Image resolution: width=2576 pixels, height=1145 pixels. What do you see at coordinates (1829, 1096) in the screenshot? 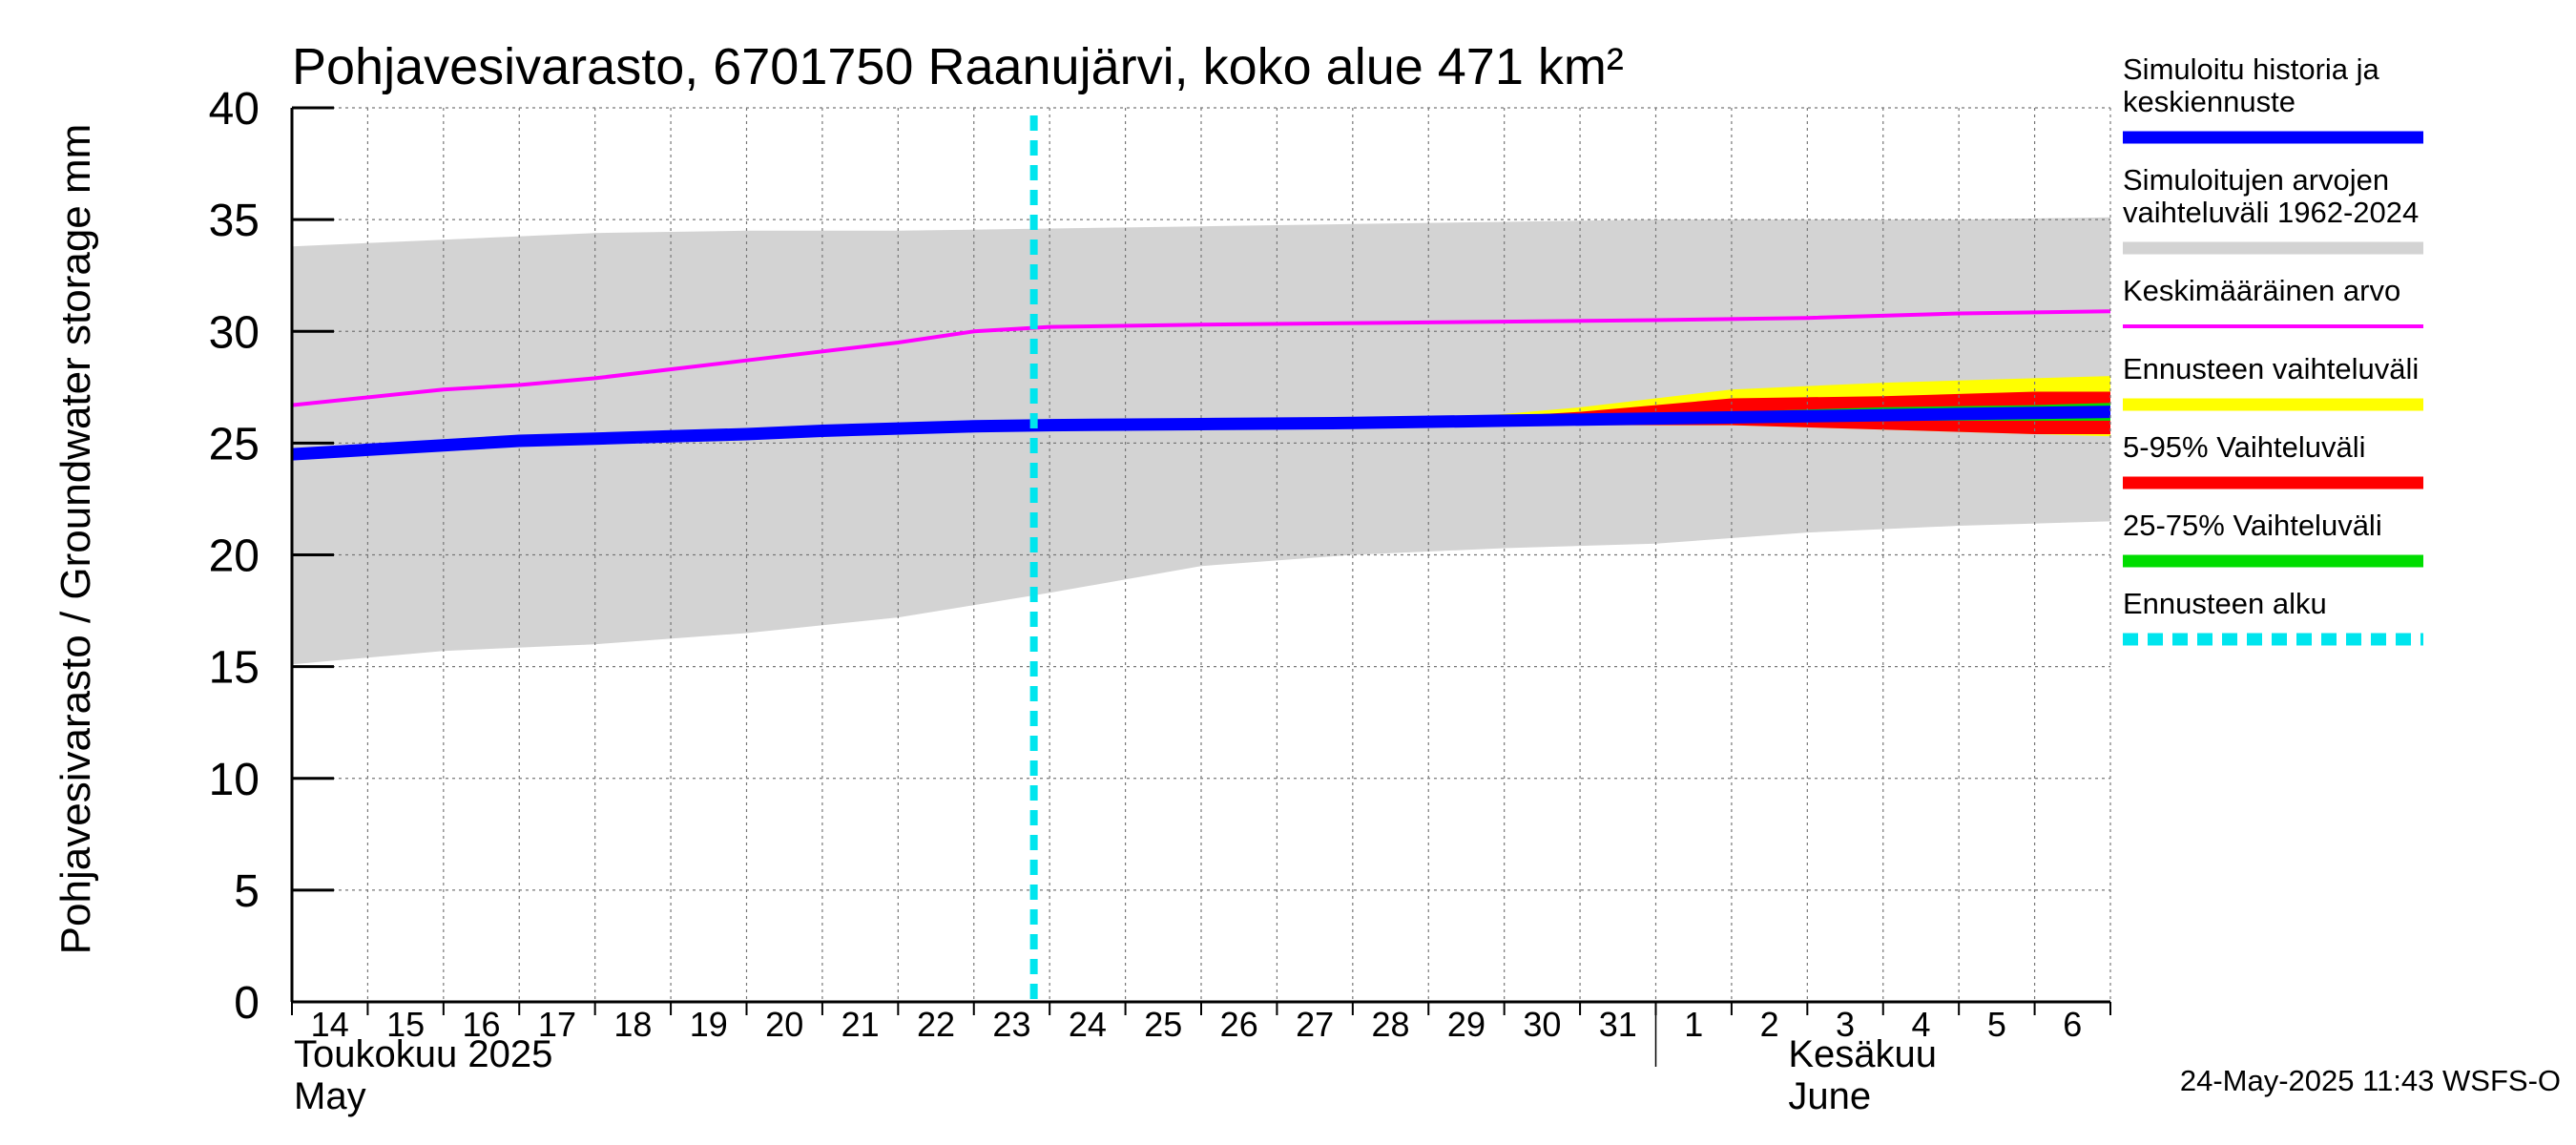
I see `month-label-en: June` at bounding box center [1829, 1096].